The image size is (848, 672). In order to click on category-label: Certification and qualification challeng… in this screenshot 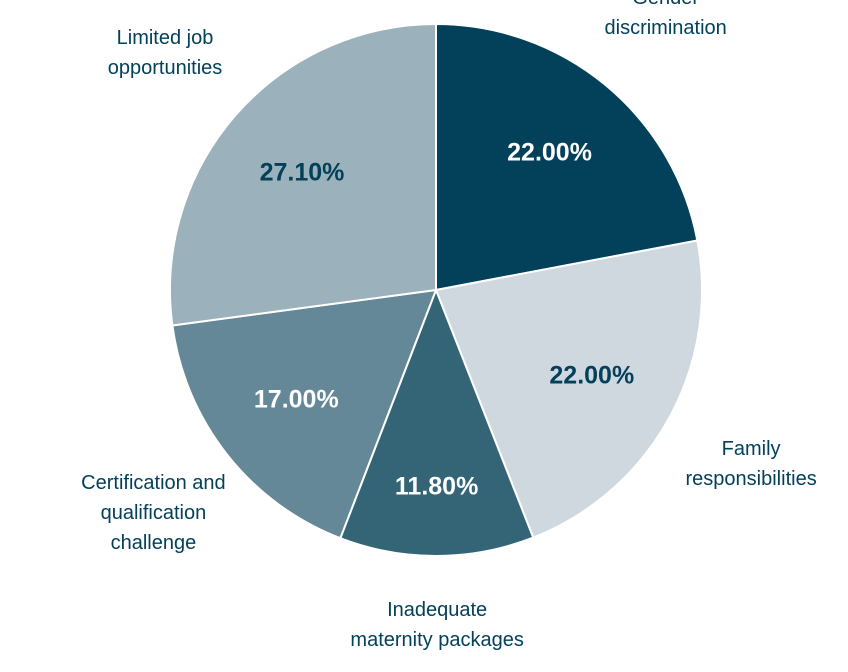, I will do `click(153, 513)`.